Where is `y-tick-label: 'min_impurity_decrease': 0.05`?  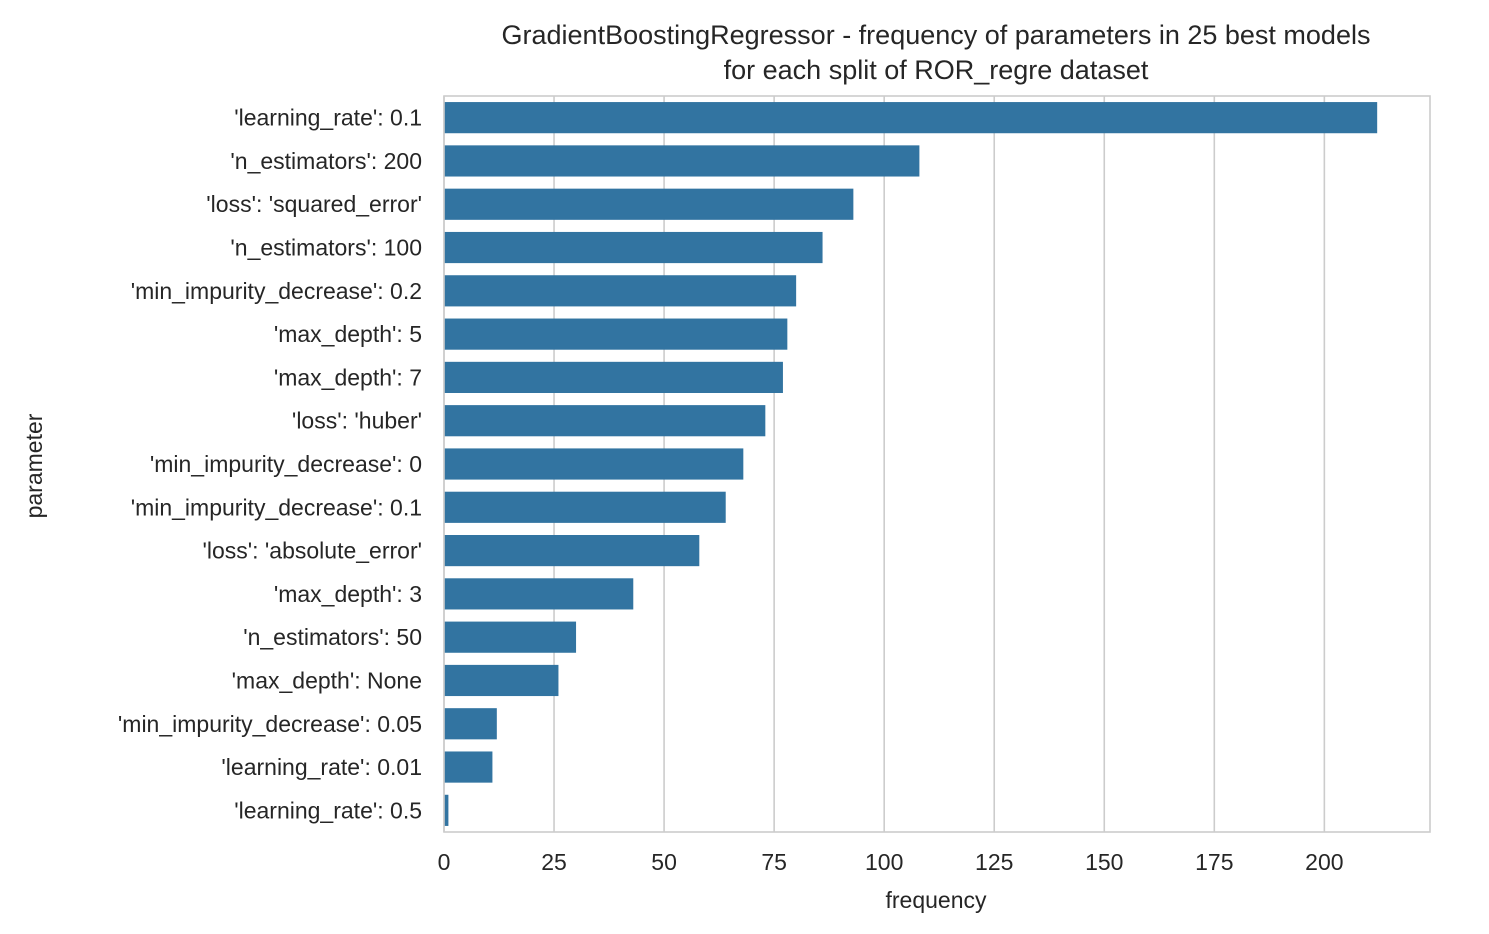
y-tick-label: 'min_impurity_decrease': 0.05 is located at coordinates (270, 724).